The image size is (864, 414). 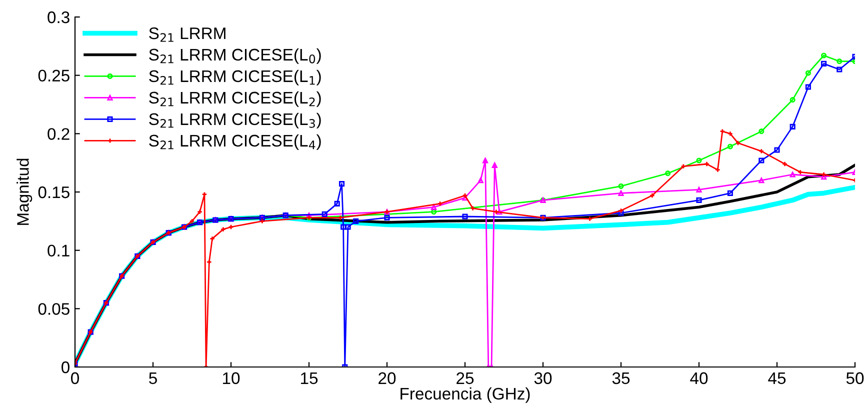 I want to click on legend-label: S$_{21}$ LRRM CICESE(L$_{3}$), so click(x=235, y=120).